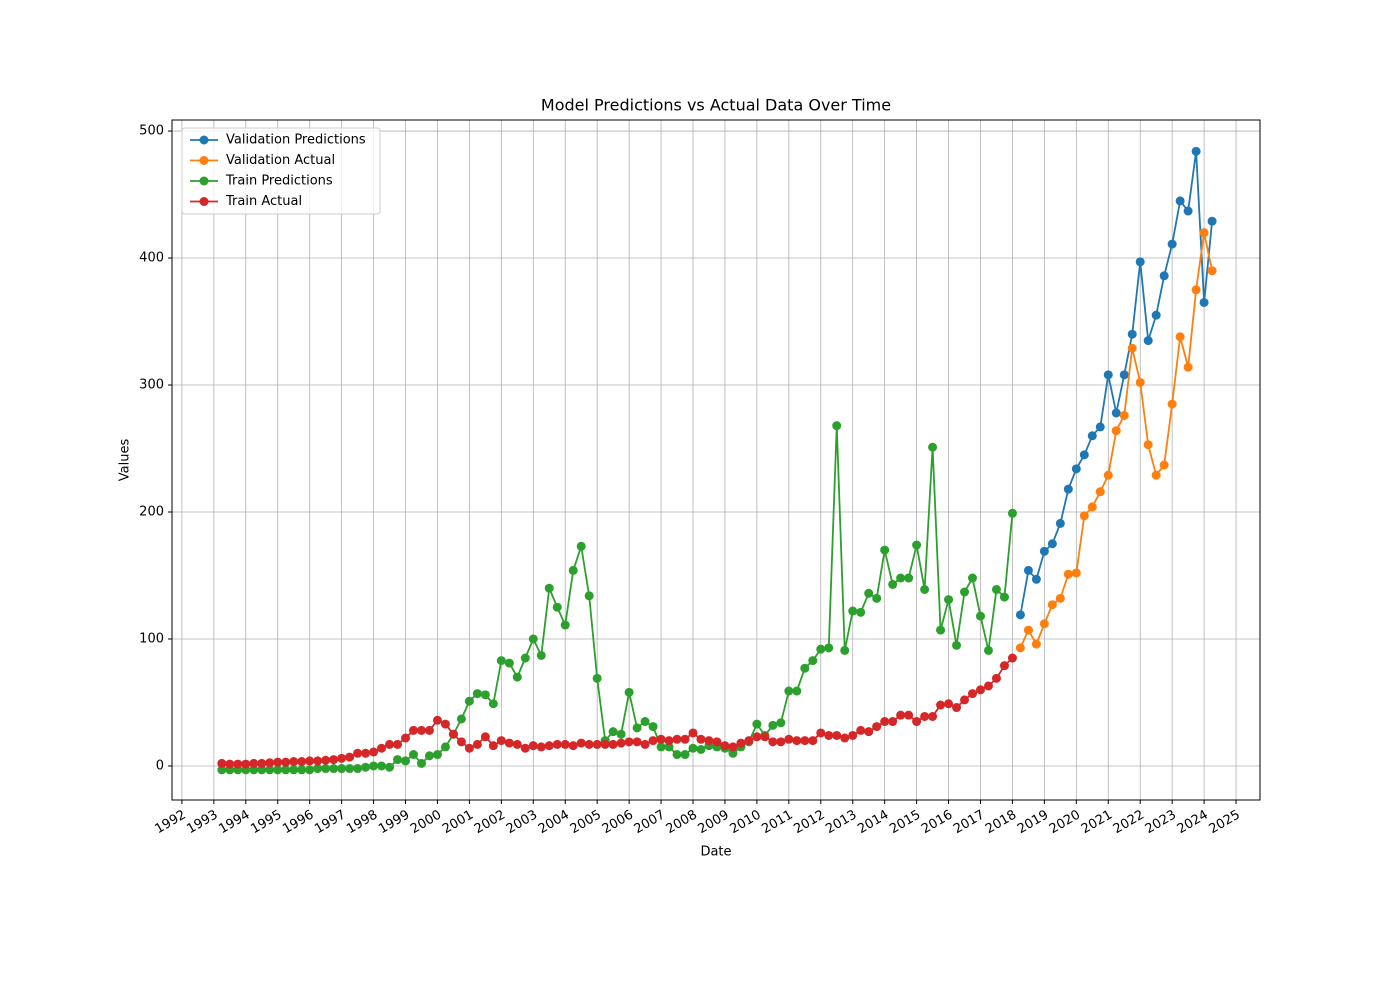 The height and width of the screenshot is (1000, 1400). Describe the element at coordinates (151, 258) in the screenshot. I see `y-tick-label: 400` at that location.